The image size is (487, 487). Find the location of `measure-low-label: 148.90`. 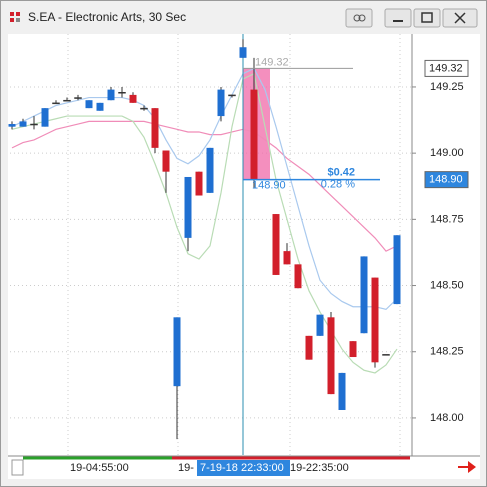

measure-low-label: 148.90 is located at coordinates (269, 186).